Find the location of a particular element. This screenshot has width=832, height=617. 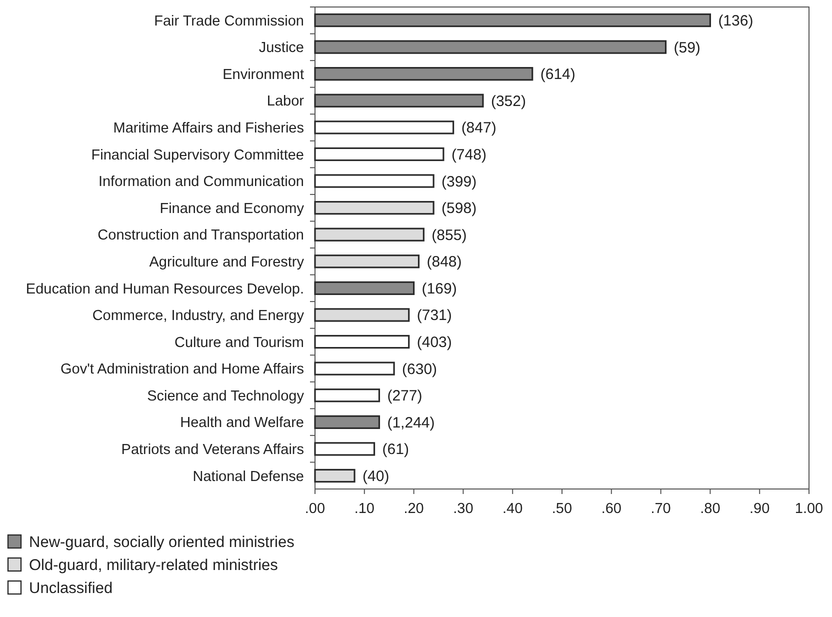

annotation: (847) is located at coordinates (478, 128).